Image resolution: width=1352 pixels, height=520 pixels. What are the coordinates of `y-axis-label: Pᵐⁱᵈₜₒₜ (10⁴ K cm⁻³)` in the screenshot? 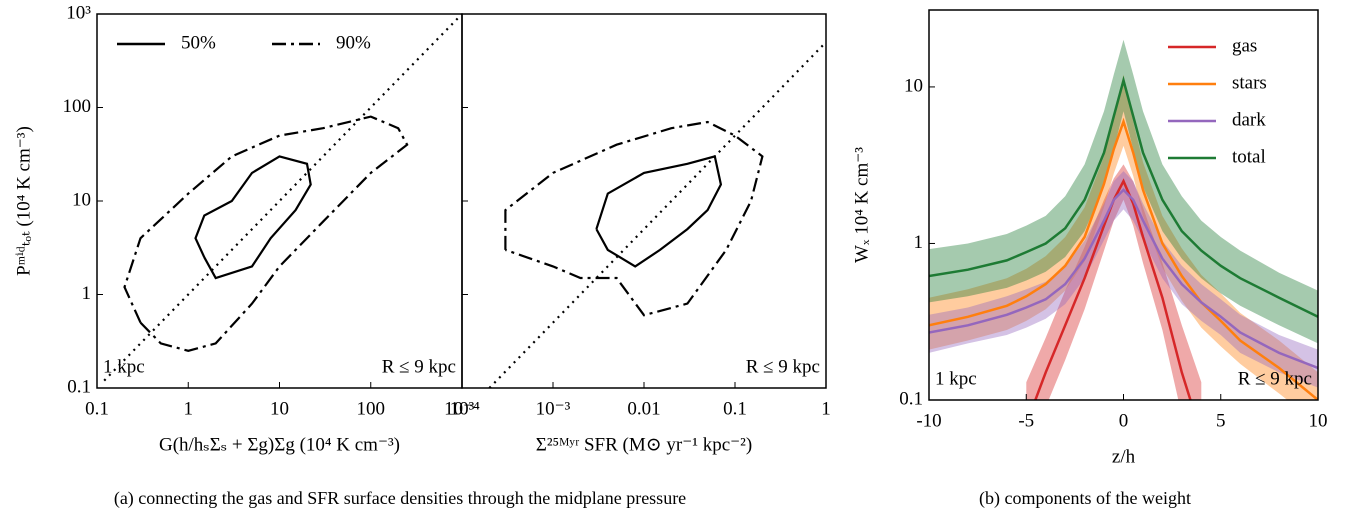 It's located at (23, 201).